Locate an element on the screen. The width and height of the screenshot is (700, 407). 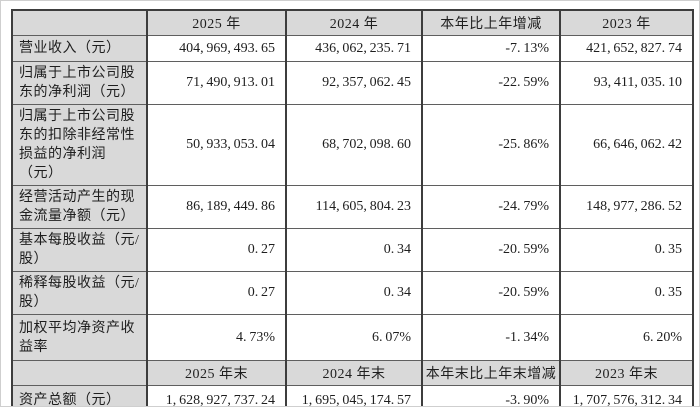
column-header-2023: 2023 年 is located at coordinates (626, 22).